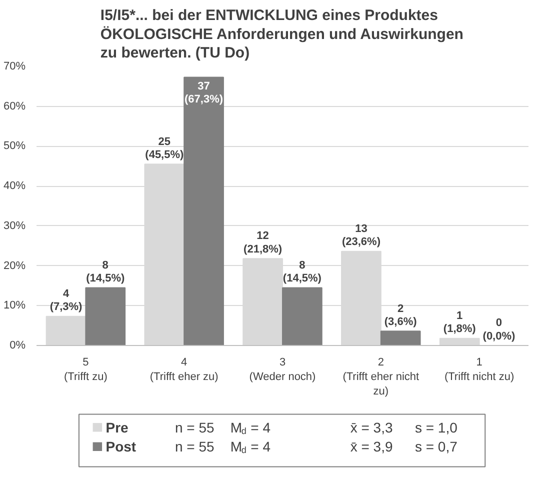 Image resolution: width=533 pixels, height=487 pixels. Describe the element at coordinates (263, 243) in the screenshot. I see `data-label: 12 (21,8%)` at that location.